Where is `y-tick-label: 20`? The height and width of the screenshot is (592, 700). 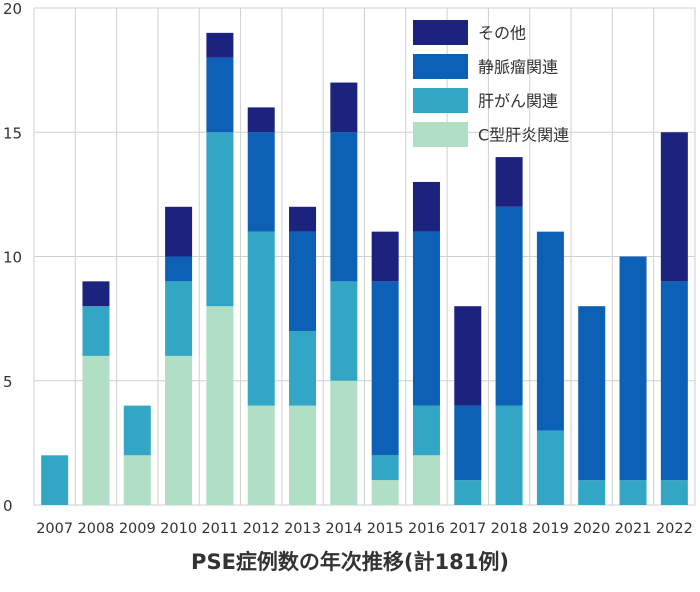
y-tick-label: 20 is located at coordinates (12, 9).